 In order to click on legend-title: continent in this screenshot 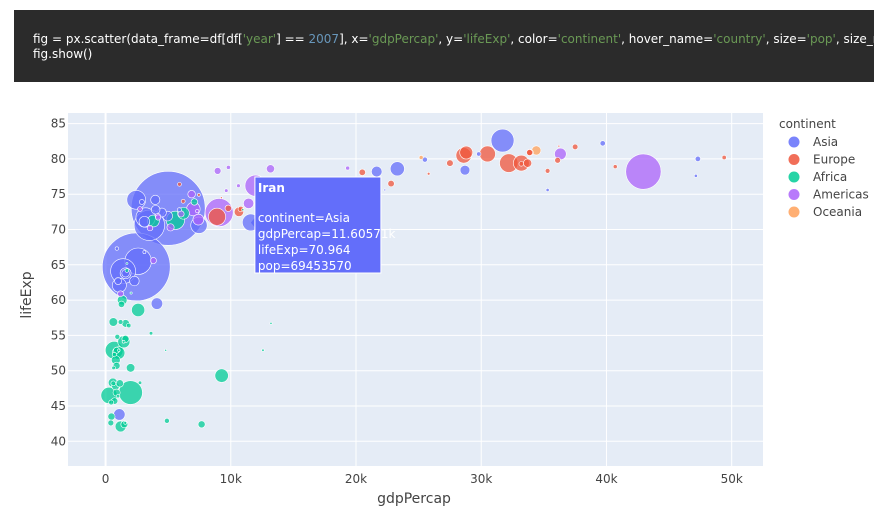, I will do `click(807, 124)`.